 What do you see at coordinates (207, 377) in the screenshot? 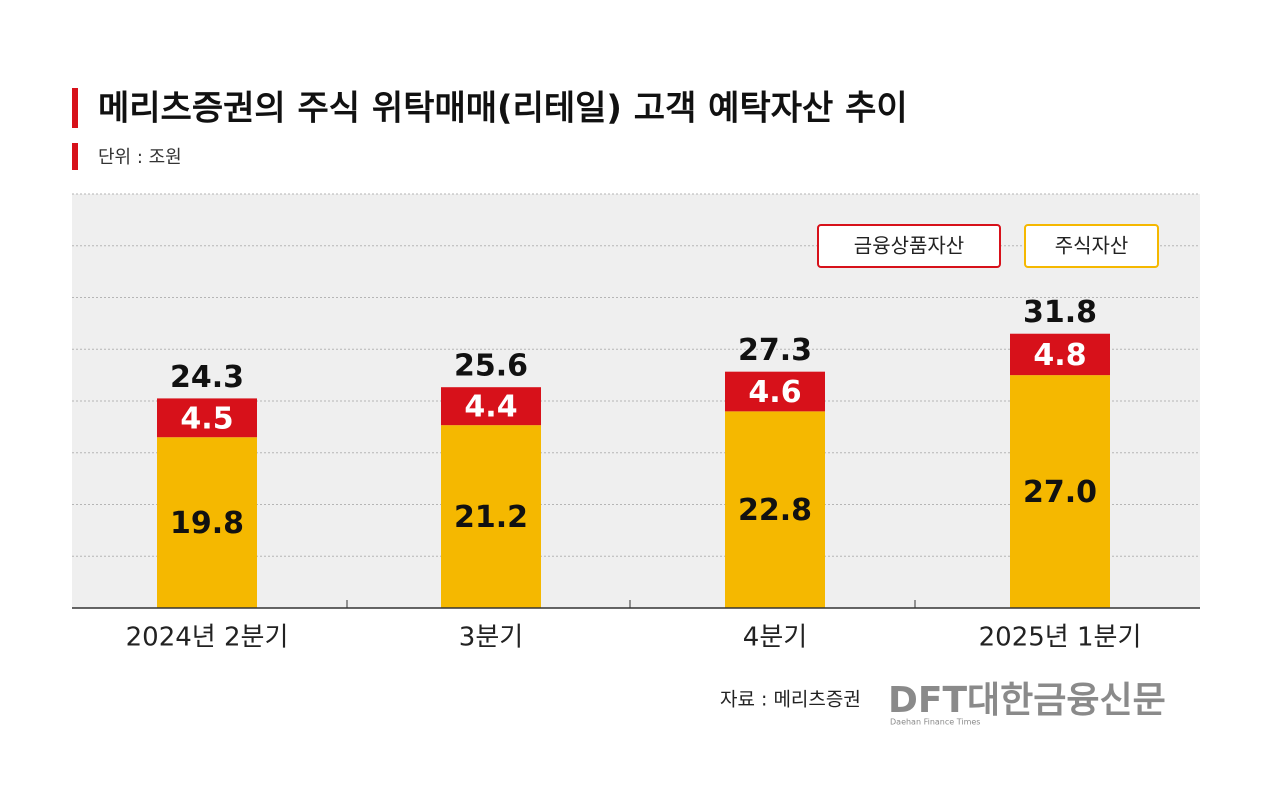
I see `total-label: 24.3` at bounding box center [207, 377].